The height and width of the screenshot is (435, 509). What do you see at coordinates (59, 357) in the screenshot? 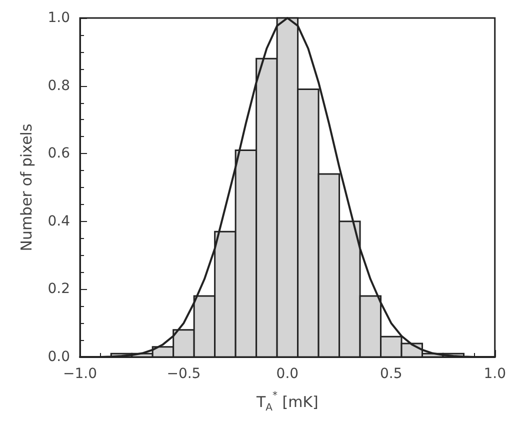
I see `y-tick-label: 0.0` at bounding box center [59, 357].